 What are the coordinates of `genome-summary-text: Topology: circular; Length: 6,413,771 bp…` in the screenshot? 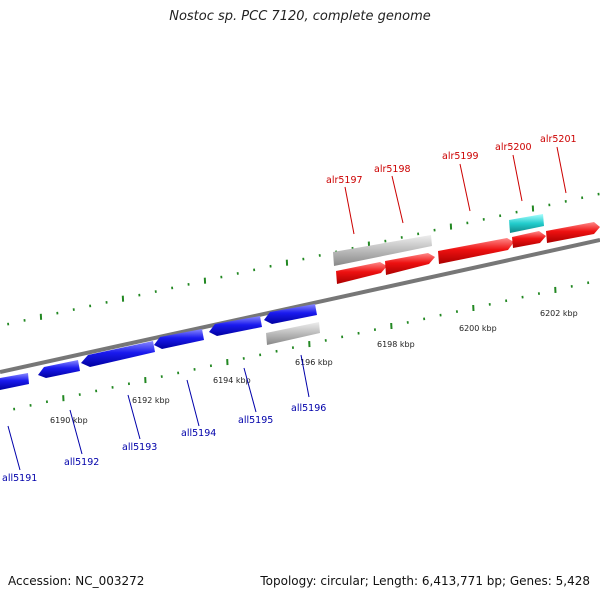 It's located at (425, 581).